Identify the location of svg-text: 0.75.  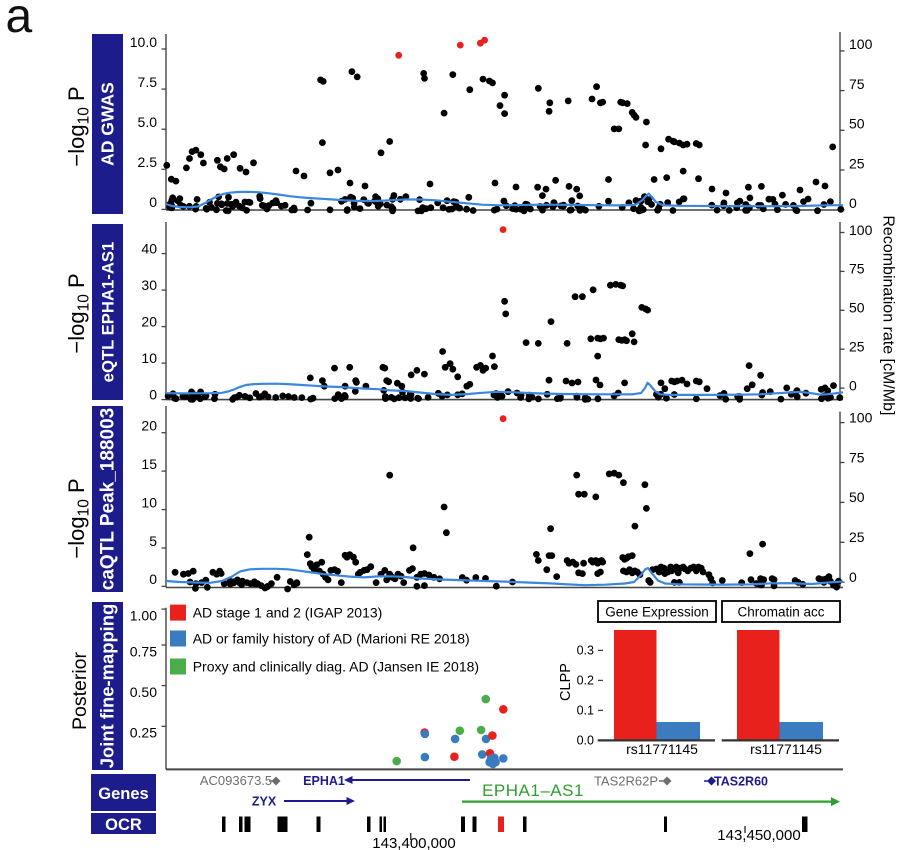
(143, 651).